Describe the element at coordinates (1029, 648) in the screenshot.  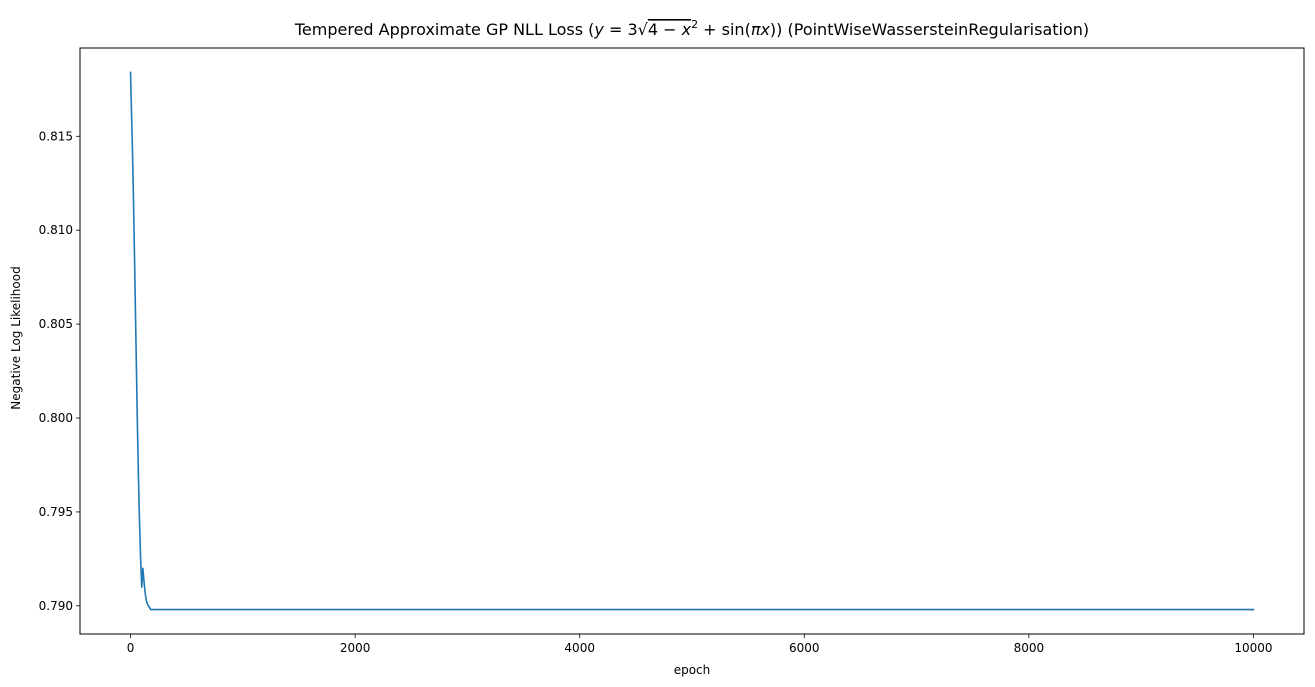
I see `x-tick-label: 8000` at that location.